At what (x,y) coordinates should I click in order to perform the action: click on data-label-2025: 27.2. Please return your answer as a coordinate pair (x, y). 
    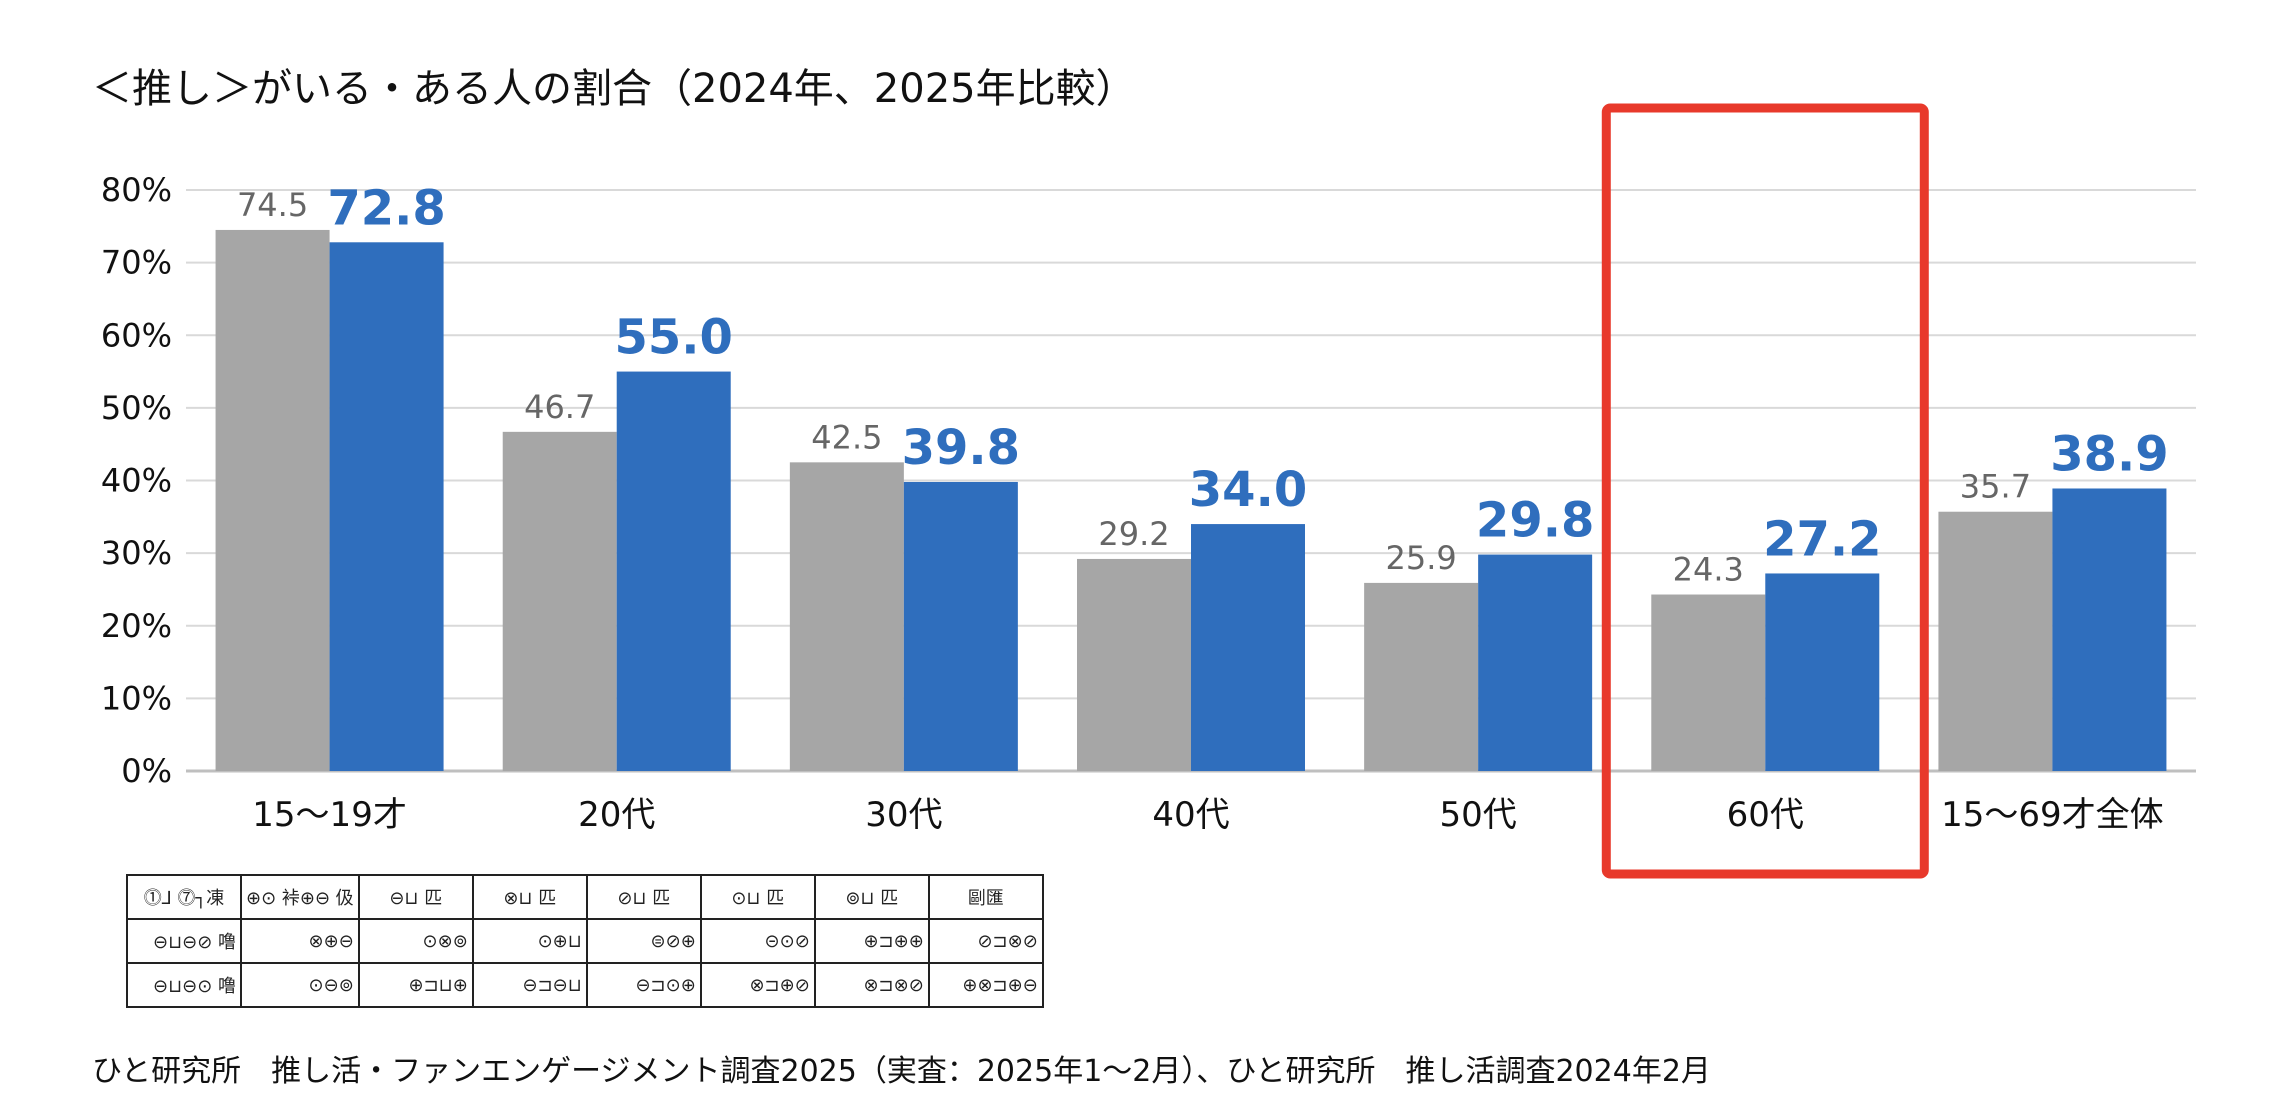
    Looking at the image, I should click on (1822, 539).